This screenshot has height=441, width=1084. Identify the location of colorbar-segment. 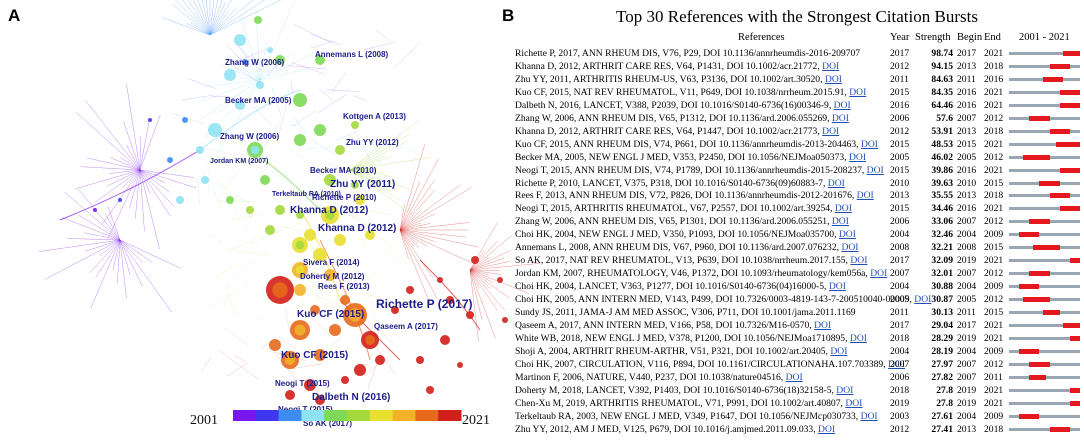
(245, 415).